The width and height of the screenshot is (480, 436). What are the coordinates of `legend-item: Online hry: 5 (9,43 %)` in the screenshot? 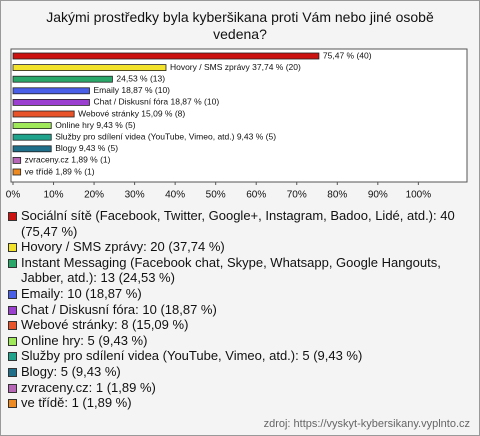 It's located at (240, 341).